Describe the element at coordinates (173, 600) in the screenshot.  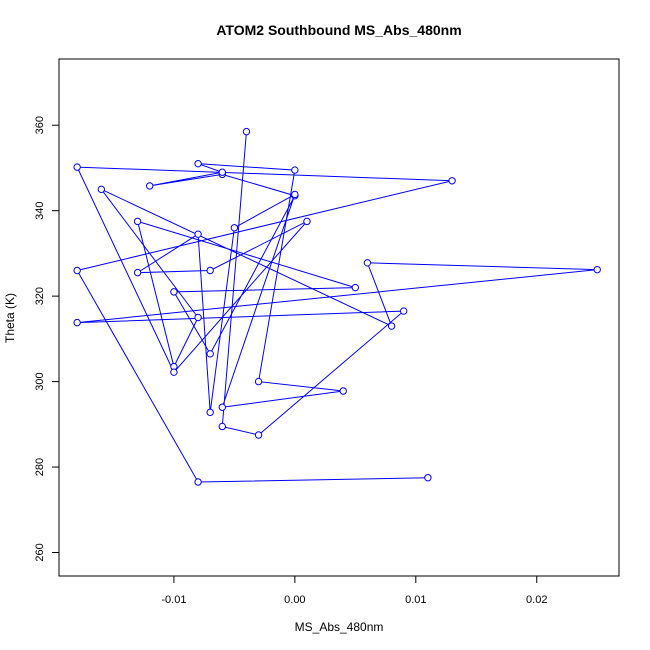
I see `x-tick-label: -0.01` at that location.